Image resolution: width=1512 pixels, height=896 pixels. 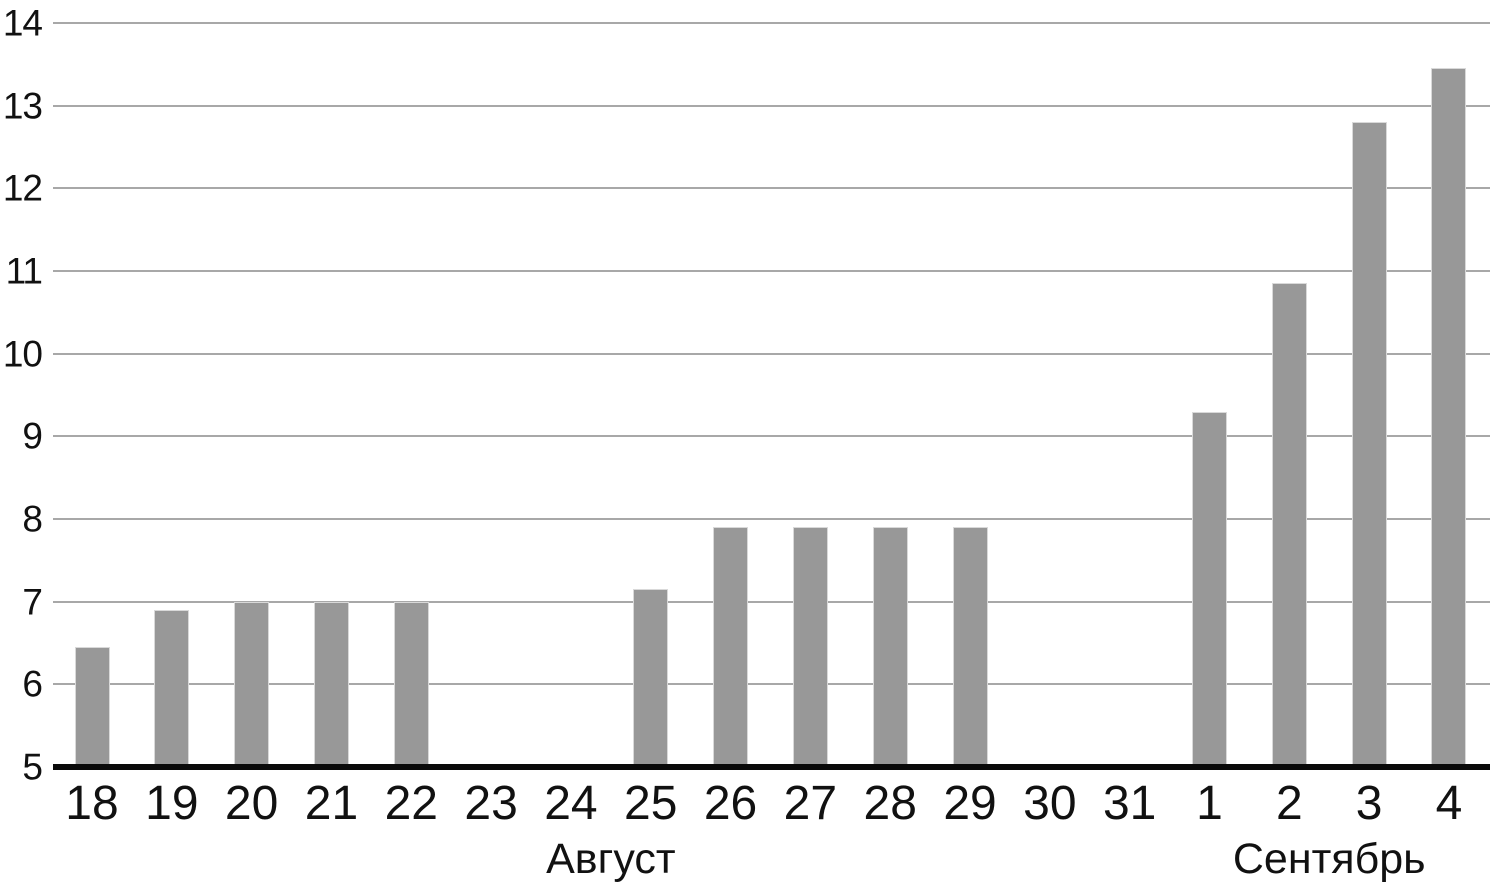 I want to click on x-axis-tick-label: 20, so click(x=251, y=803).